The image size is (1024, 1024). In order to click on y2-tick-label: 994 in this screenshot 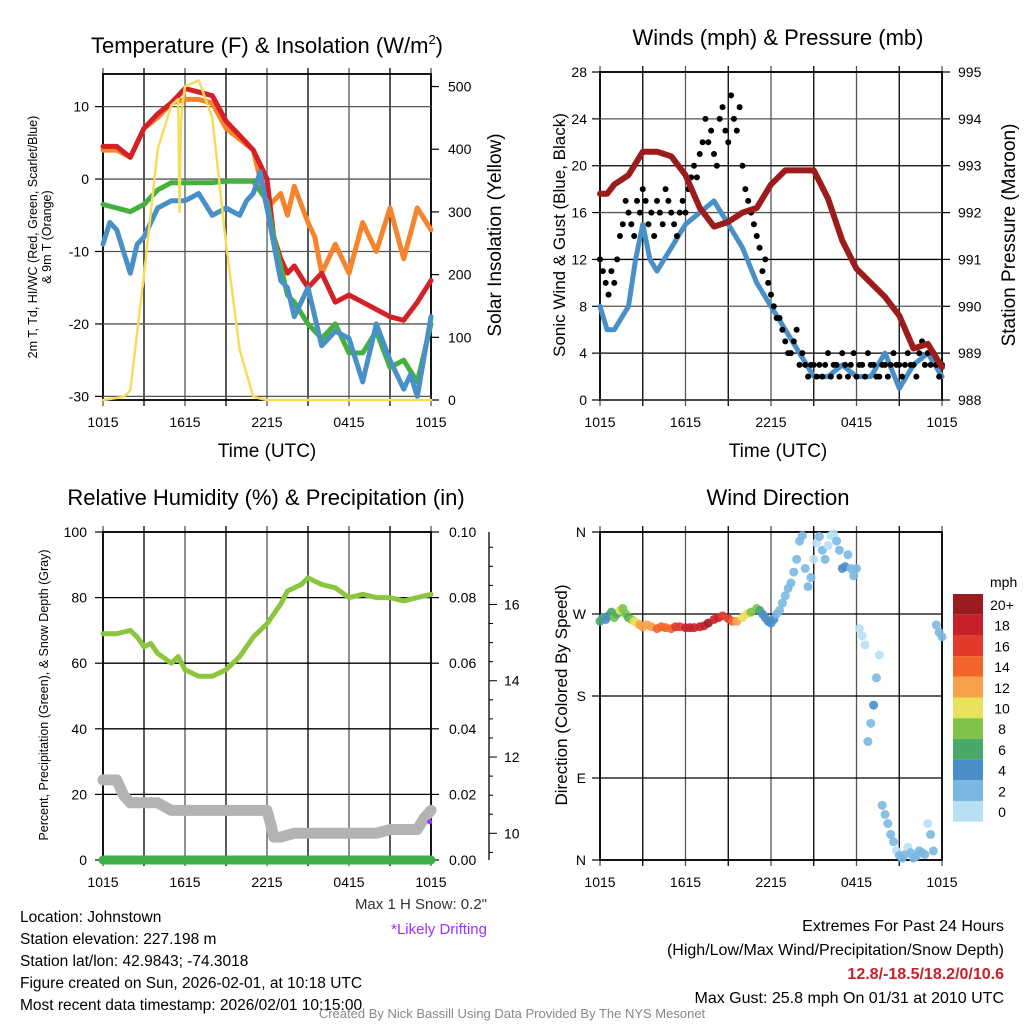, I will do `click(970, 119)`.